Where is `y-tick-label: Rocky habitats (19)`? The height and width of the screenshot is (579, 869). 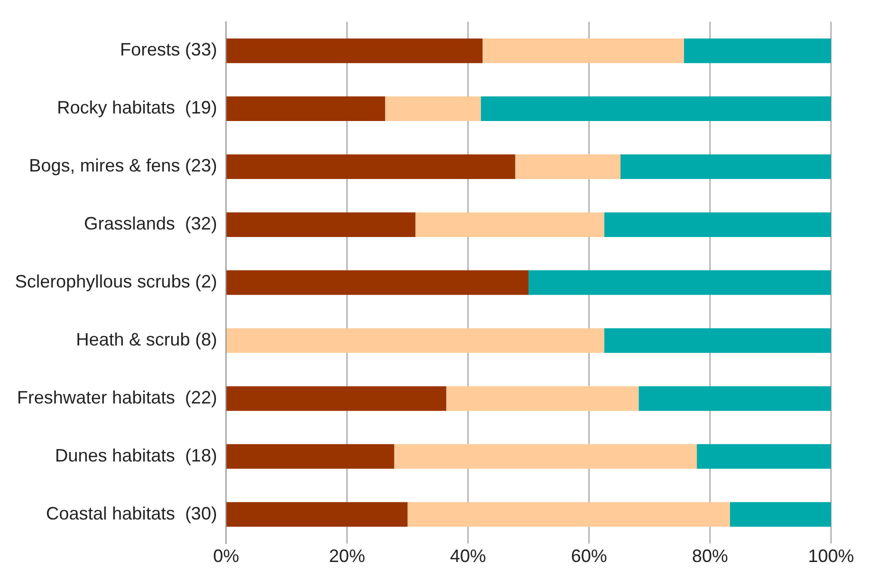
y-tick-label: Rocky habitats (19) is located at coordinates (137, 108).